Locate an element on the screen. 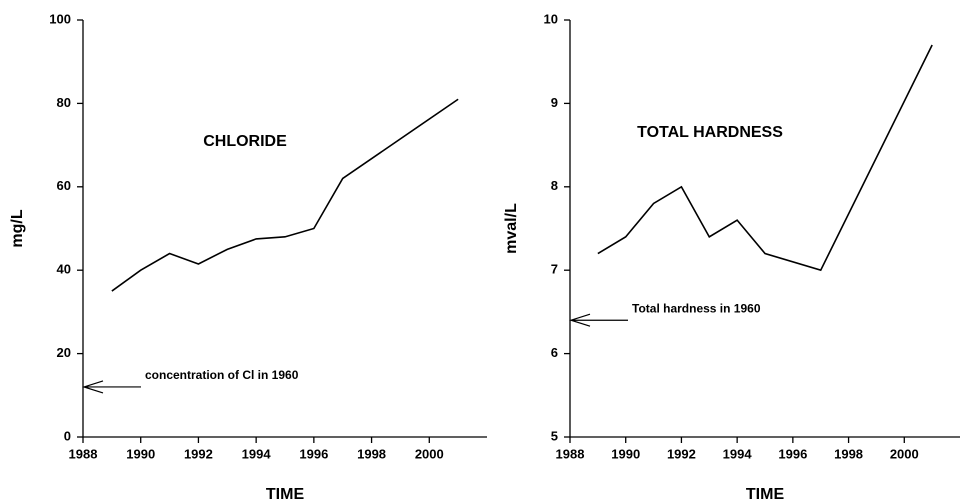  annotation-text: concentration of Cl in 1960 is located at coordinates (222, 375).